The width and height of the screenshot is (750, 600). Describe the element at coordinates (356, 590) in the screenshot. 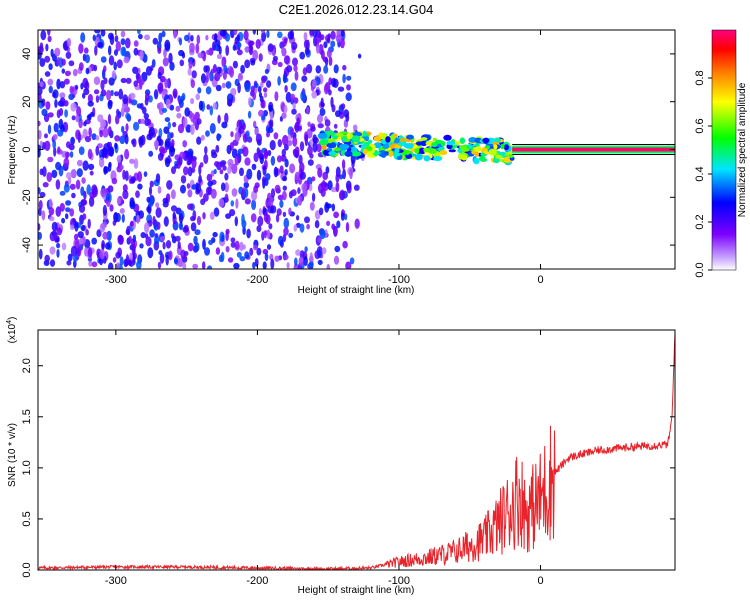

I see `snr-x-label: Height of straight line (km)` at that location.